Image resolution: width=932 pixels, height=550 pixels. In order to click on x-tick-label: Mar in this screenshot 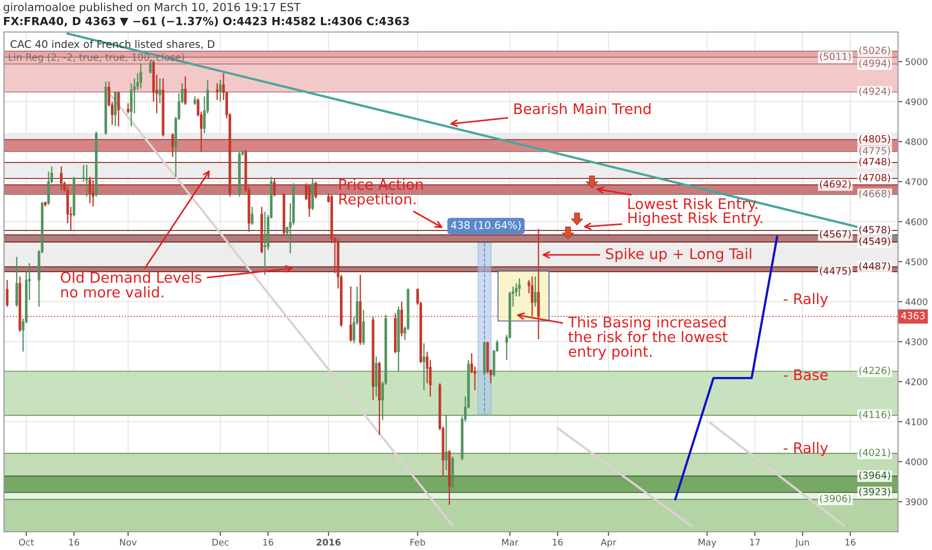, I will do `click(510, 542)`.